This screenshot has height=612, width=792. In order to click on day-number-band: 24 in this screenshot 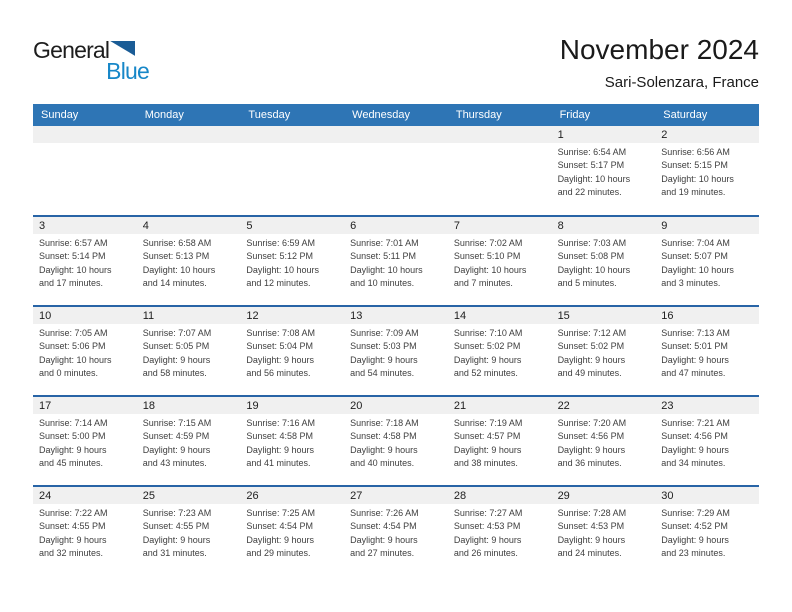, I will do `click(85, 495)`.